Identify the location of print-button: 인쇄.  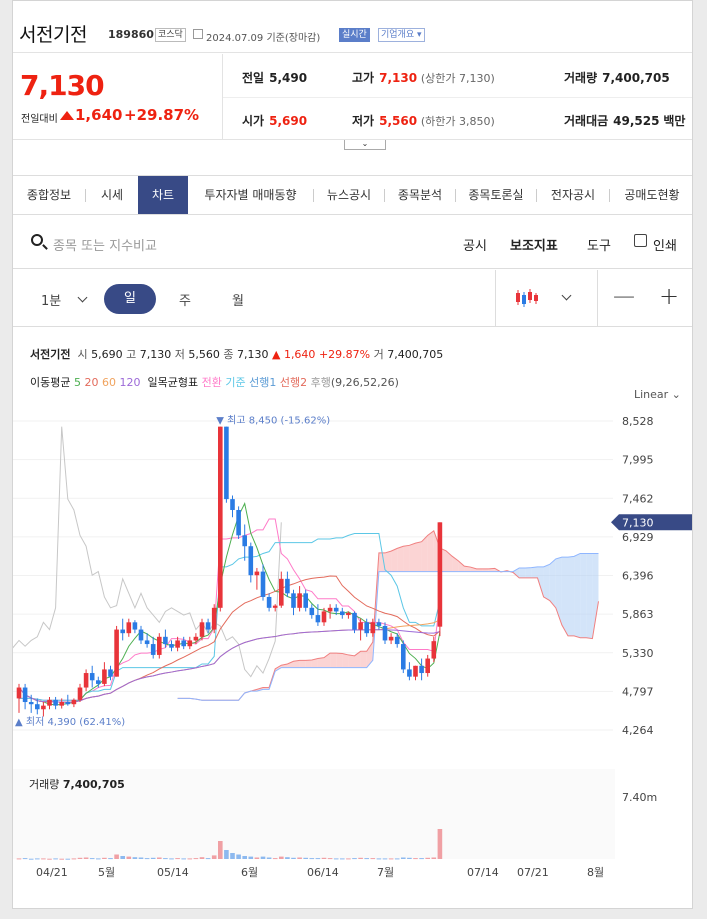
(665, 246).